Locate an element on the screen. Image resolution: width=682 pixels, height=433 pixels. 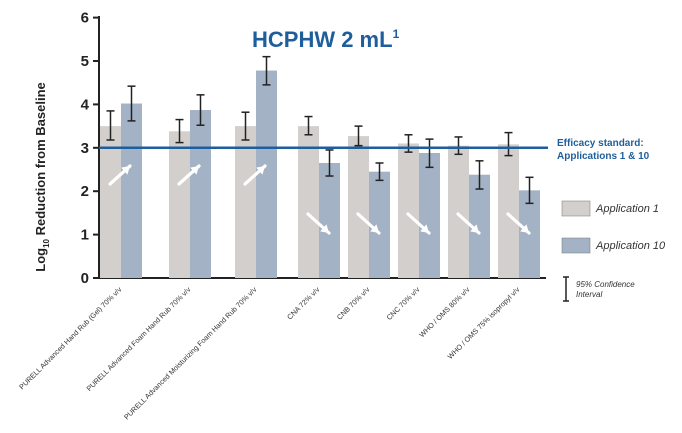
y-tick-label: 4 is located at coordinates (85, 104).